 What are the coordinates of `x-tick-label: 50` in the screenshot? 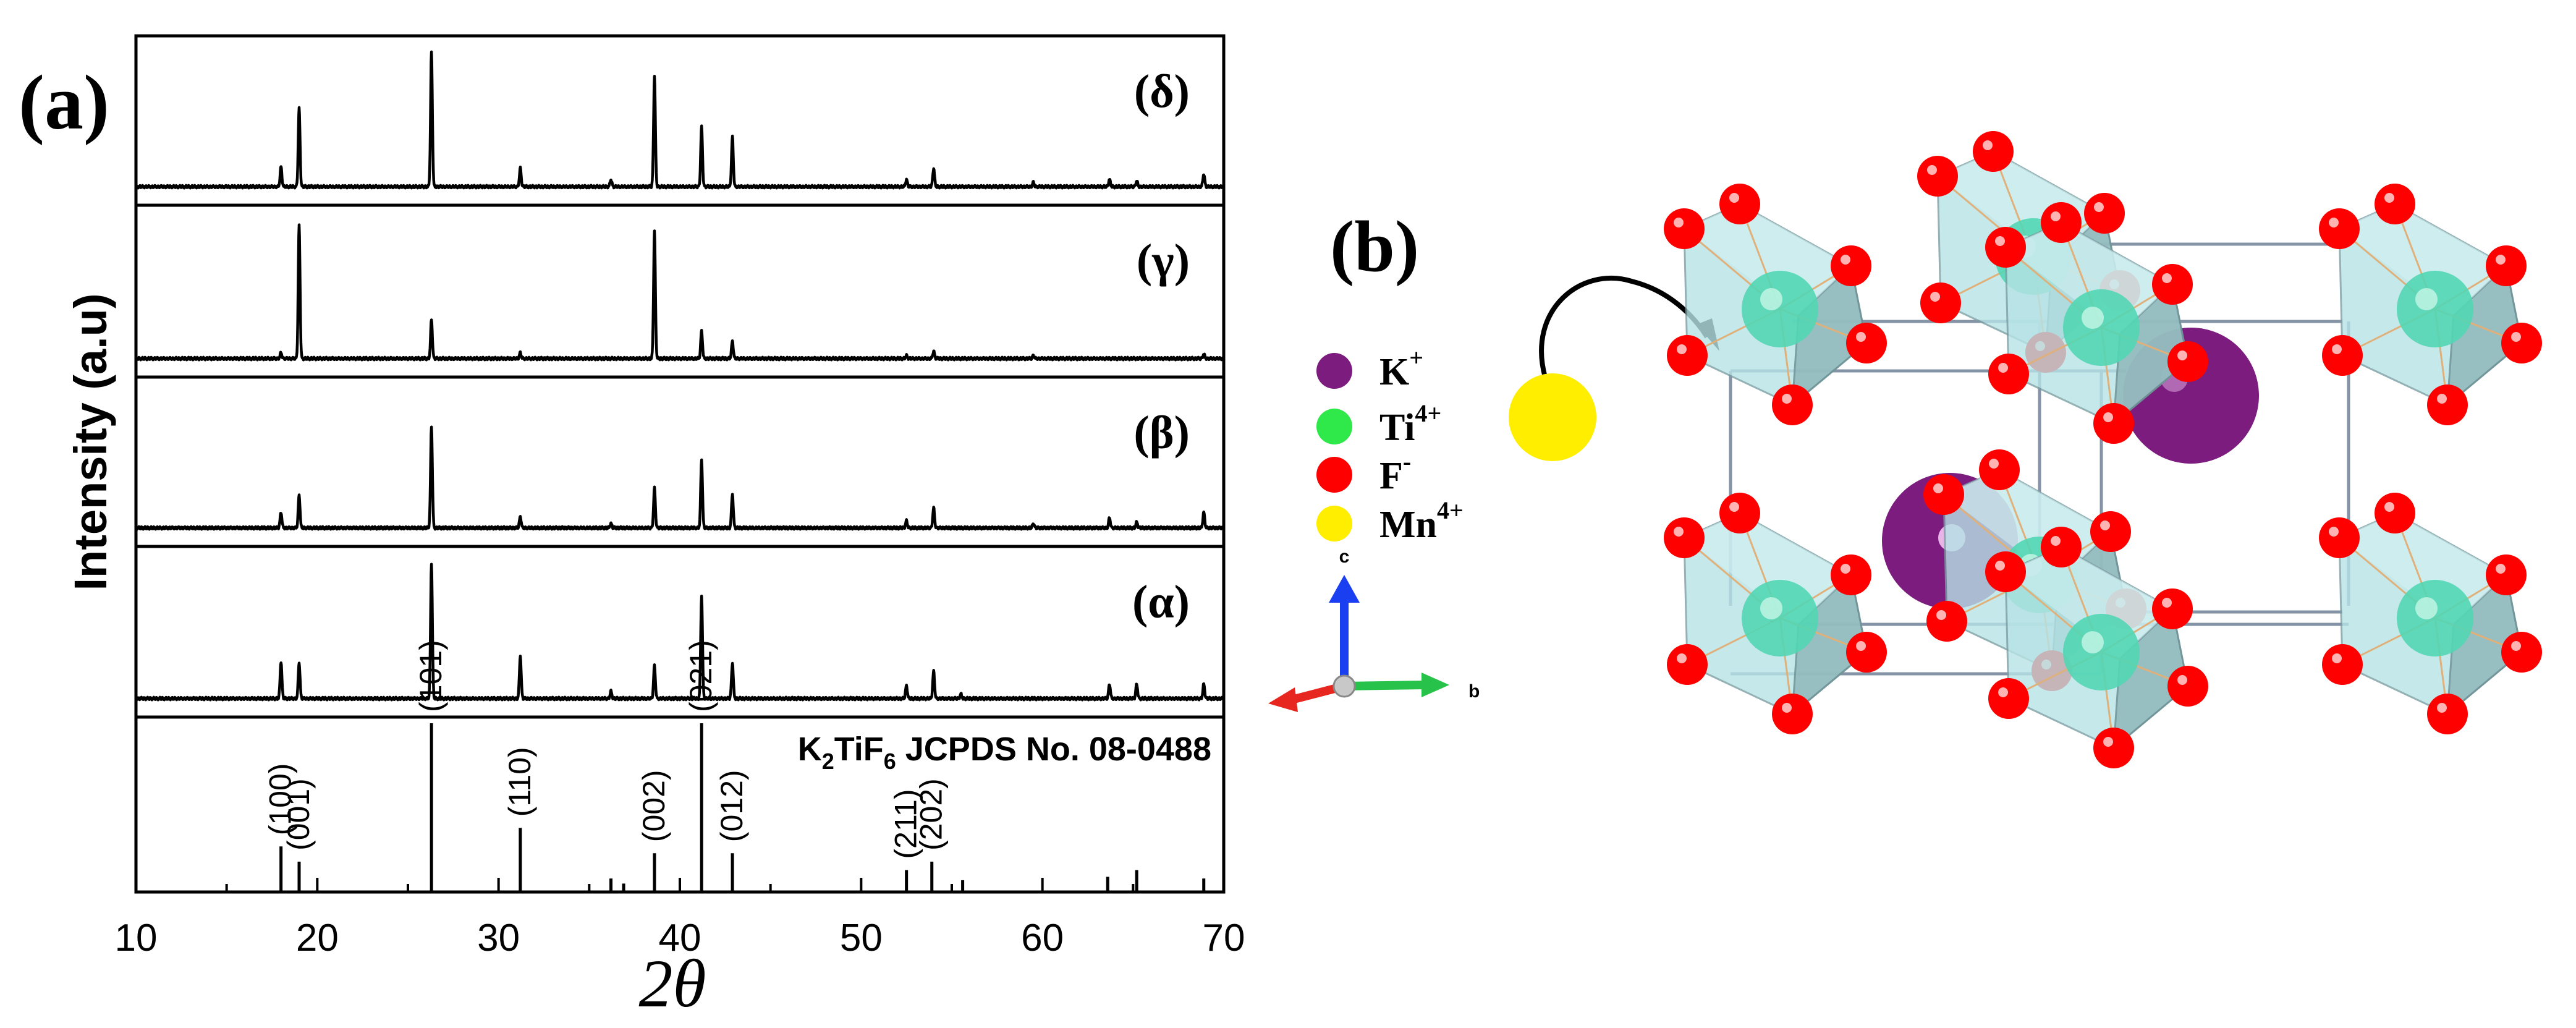 It's located at (861, 938).